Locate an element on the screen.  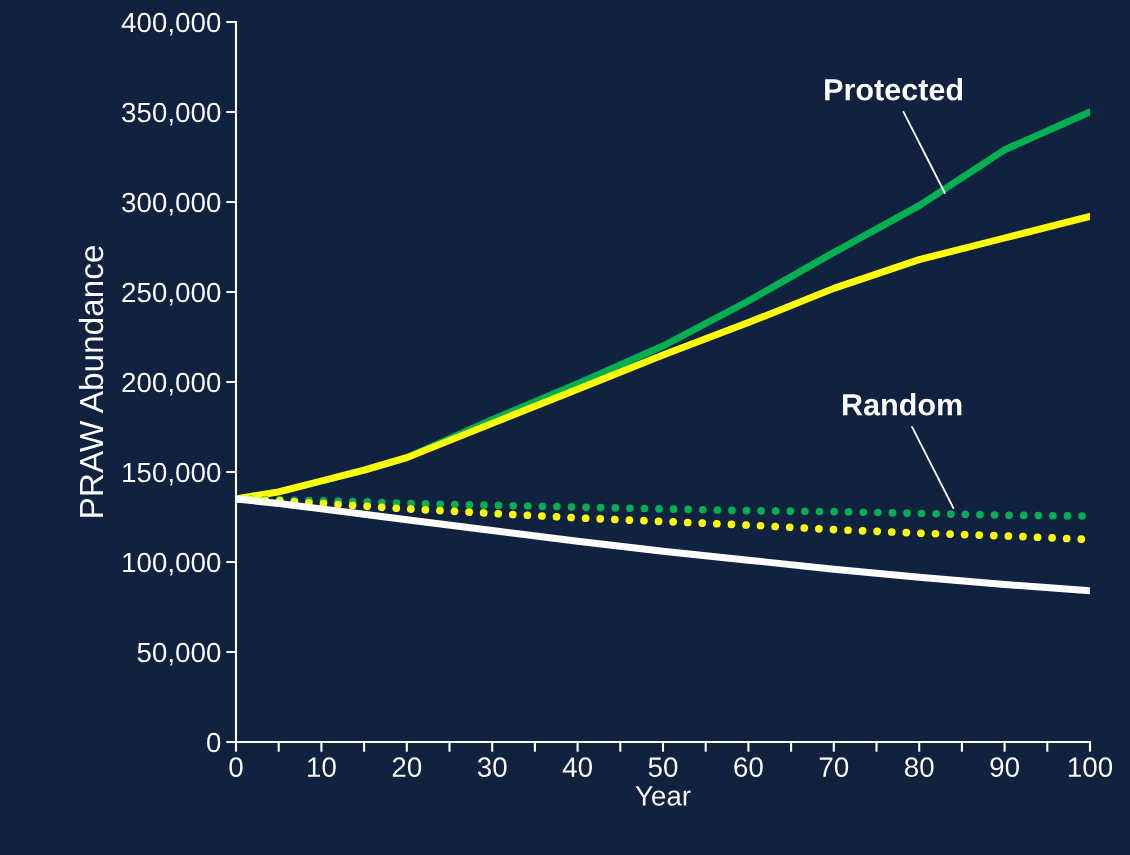
x-tick-label: 90 is located at coordinates (1004, 767).